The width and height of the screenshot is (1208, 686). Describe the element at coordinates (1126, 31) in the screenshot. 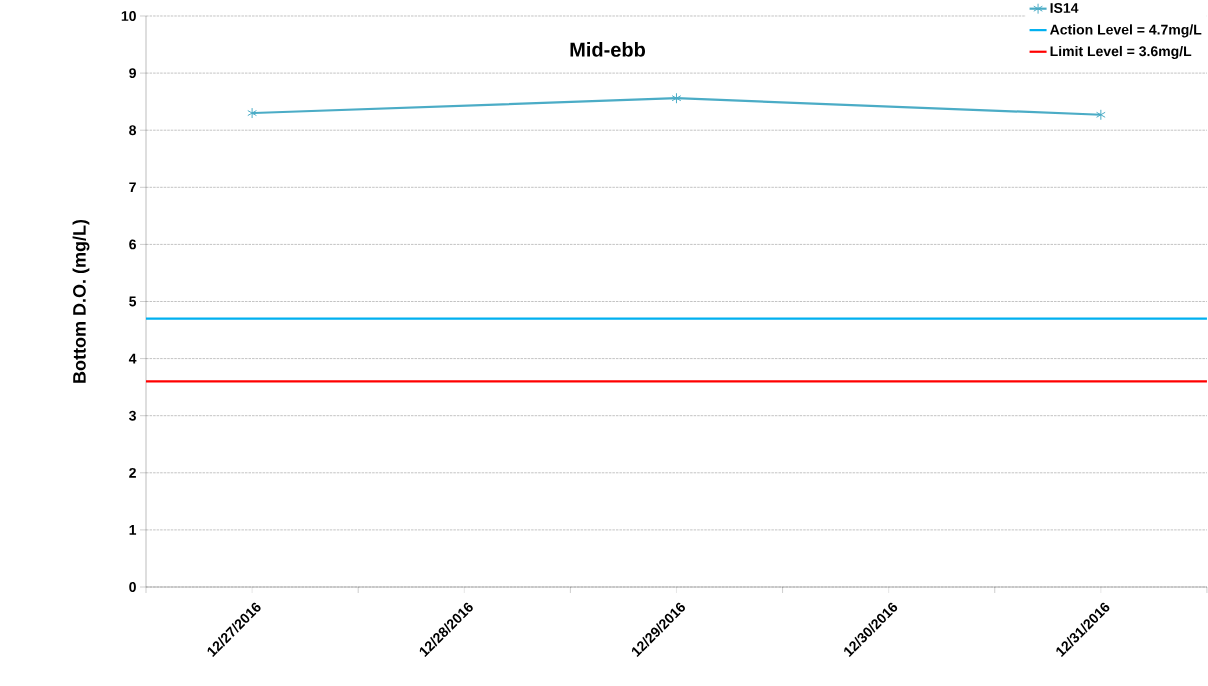

I see `legend-label: Action Level = 4.7mg/L` at that location.